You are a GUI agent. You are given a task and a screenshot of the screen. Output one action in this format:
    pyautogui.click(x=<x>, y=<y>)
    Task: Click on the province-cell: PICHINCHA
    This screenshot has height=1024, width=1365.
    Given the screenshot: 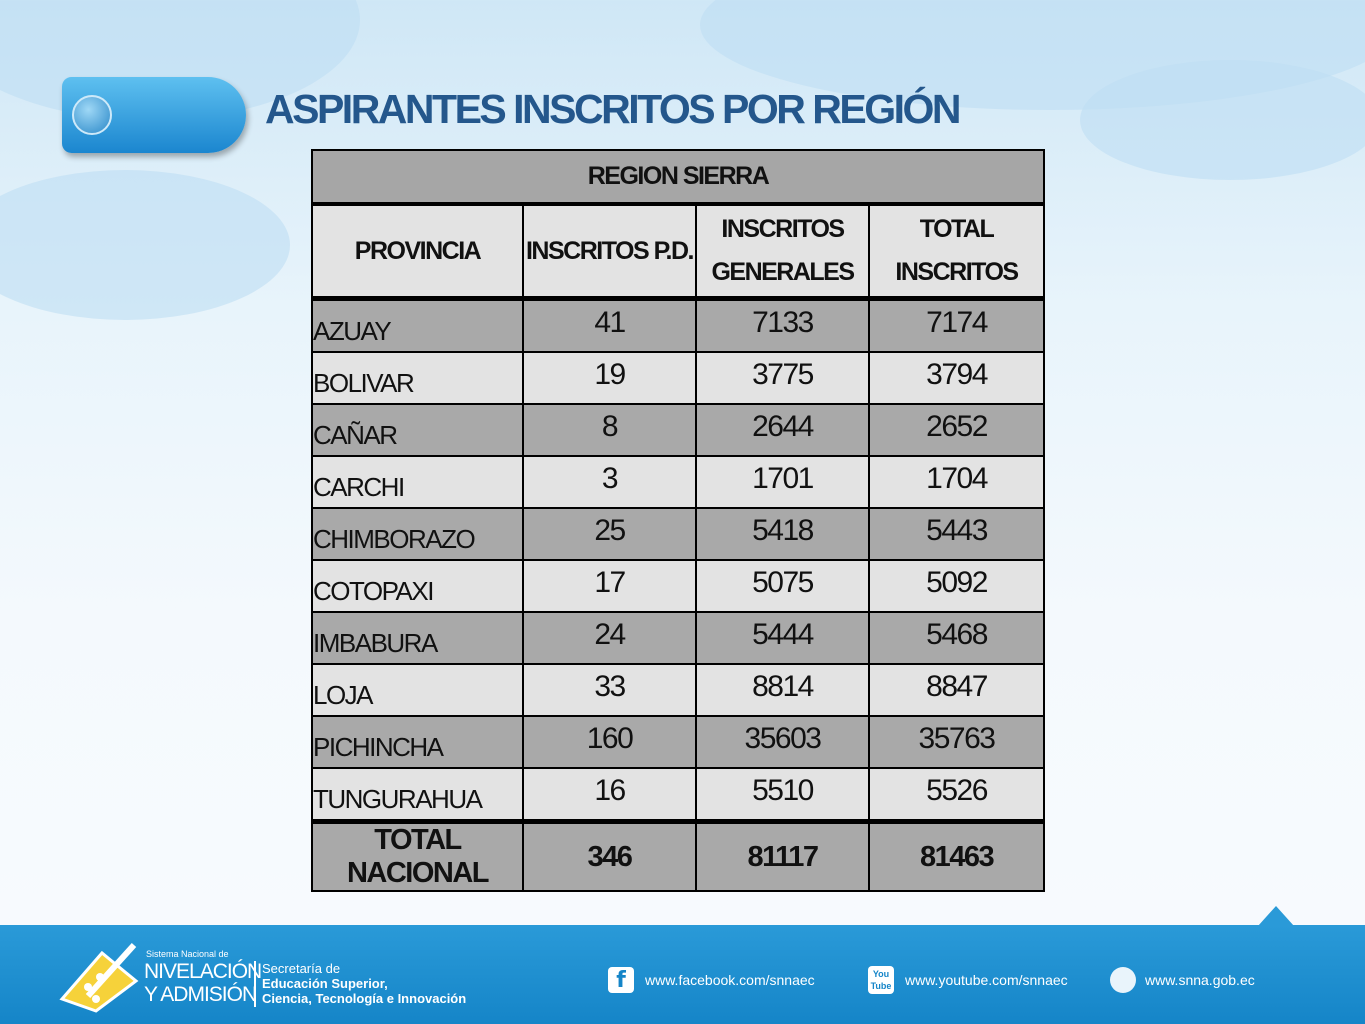 What is the action you would take?
    pyautogui.click(x=417, y=742)
    